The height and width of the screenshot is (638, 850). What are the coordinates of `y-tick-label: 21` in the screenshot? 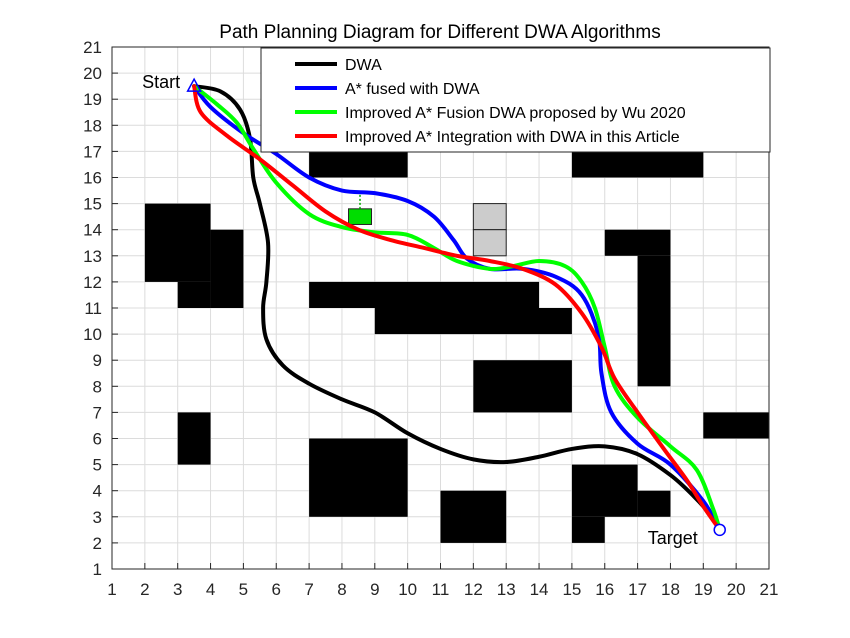 It's located at (92, 47).